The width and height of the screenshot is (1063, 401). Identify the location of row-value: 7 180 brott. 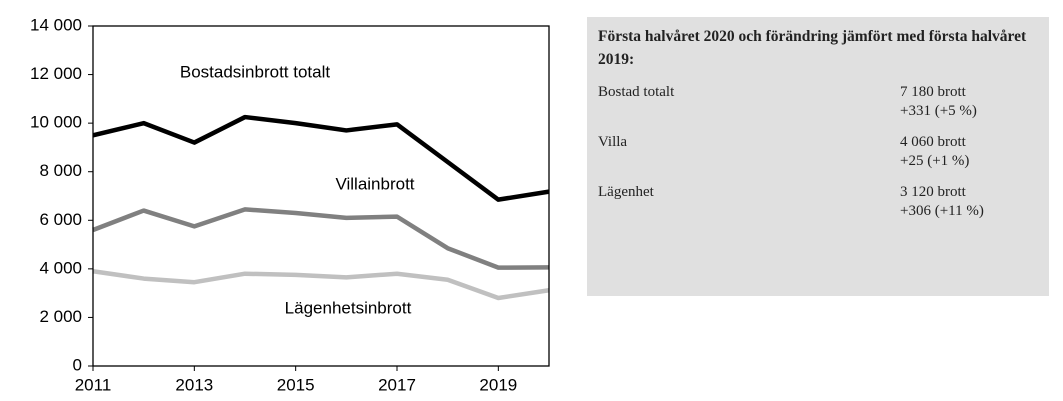
(933, 92).